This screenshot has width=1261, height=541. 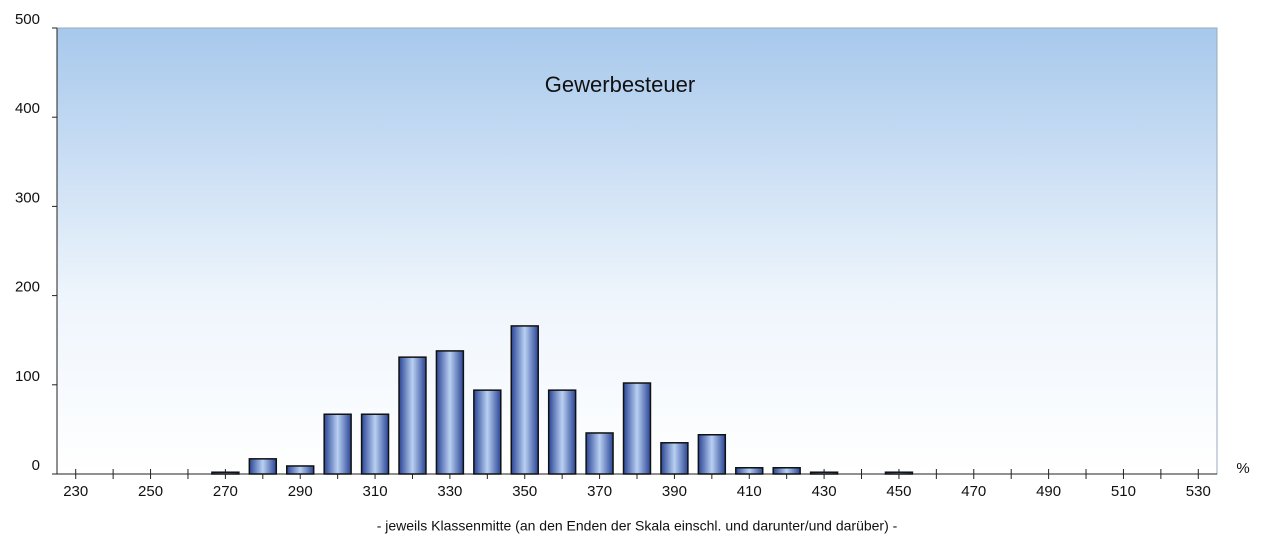 I want to click on x-tick-label: 270, so click(x=225, y=491).